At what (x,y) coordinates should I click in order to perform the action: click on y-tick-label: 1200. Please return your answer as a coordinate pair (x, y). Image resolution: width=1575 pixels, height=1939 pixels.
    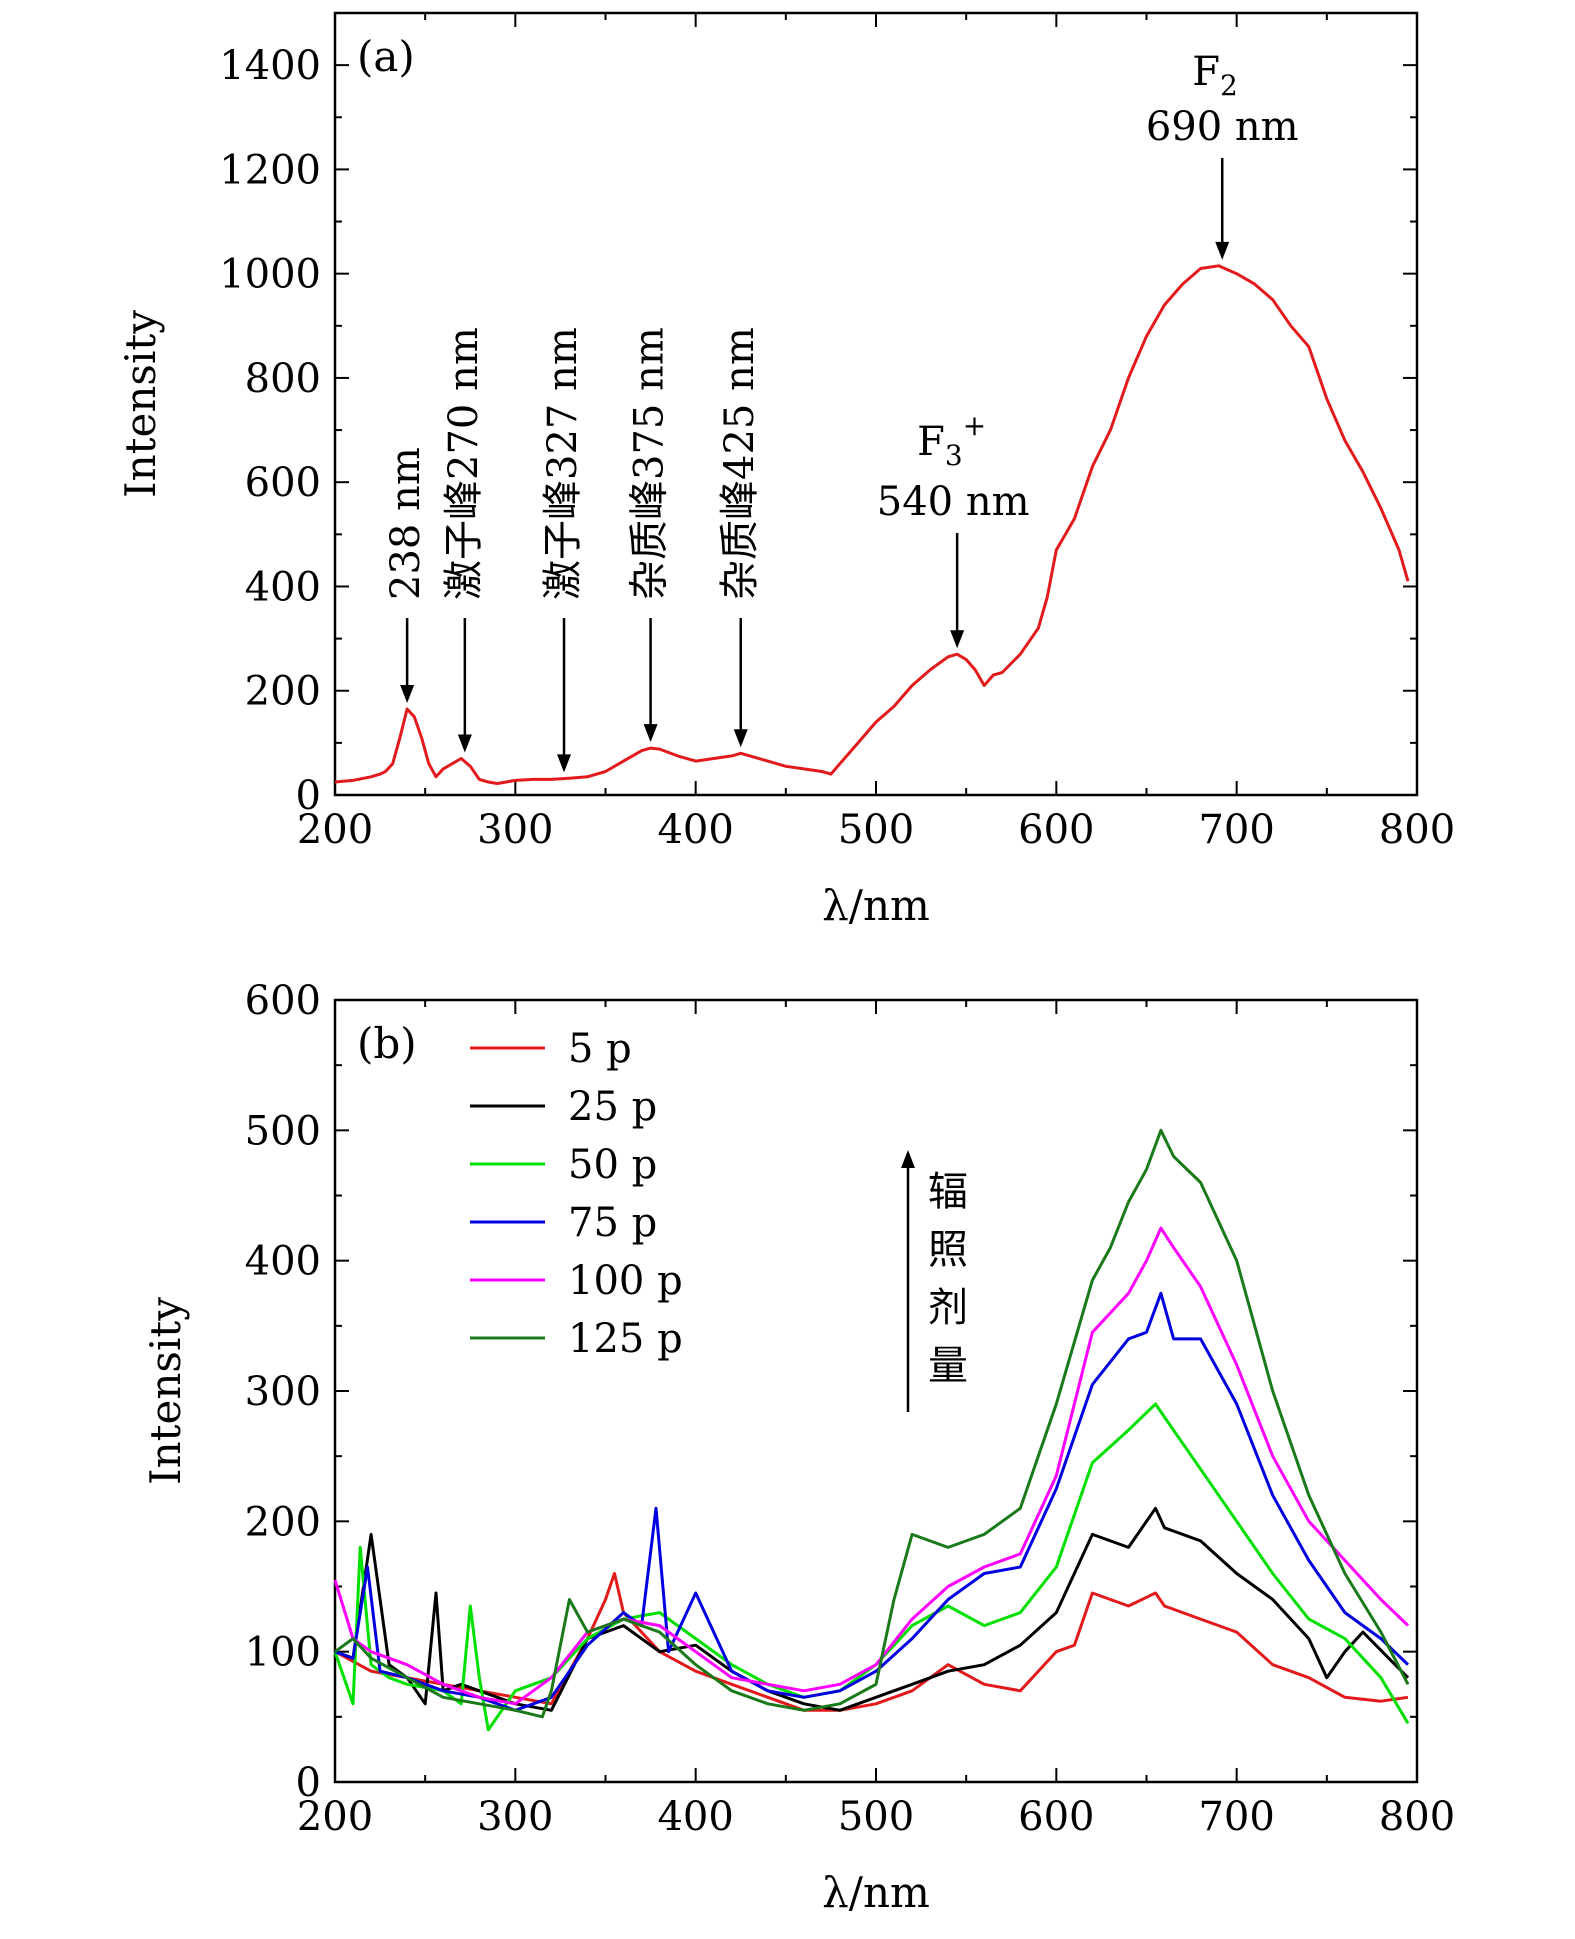
    Looking at the image, I should click on (270, 170).